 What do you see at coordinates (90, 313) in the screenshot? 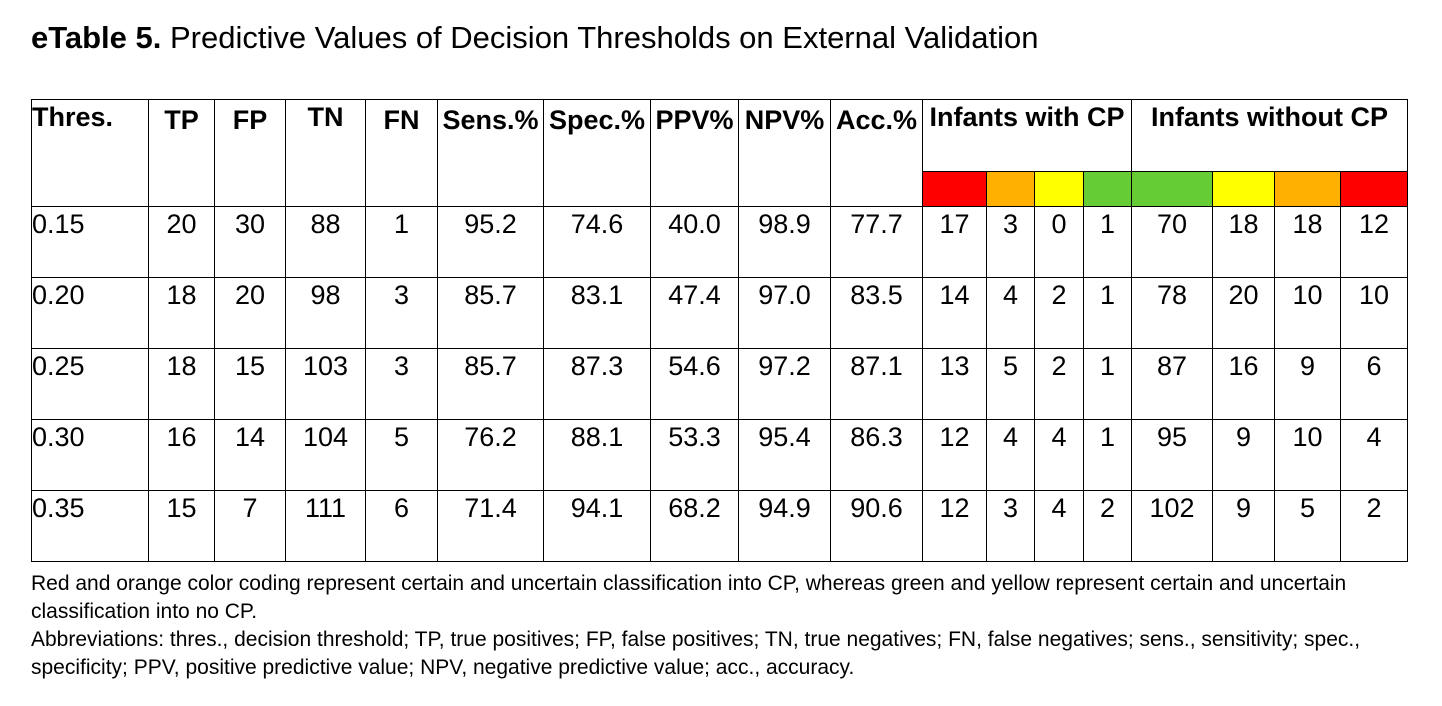
I see `cell-thres: 0.20` at bounding box center [90, 313].